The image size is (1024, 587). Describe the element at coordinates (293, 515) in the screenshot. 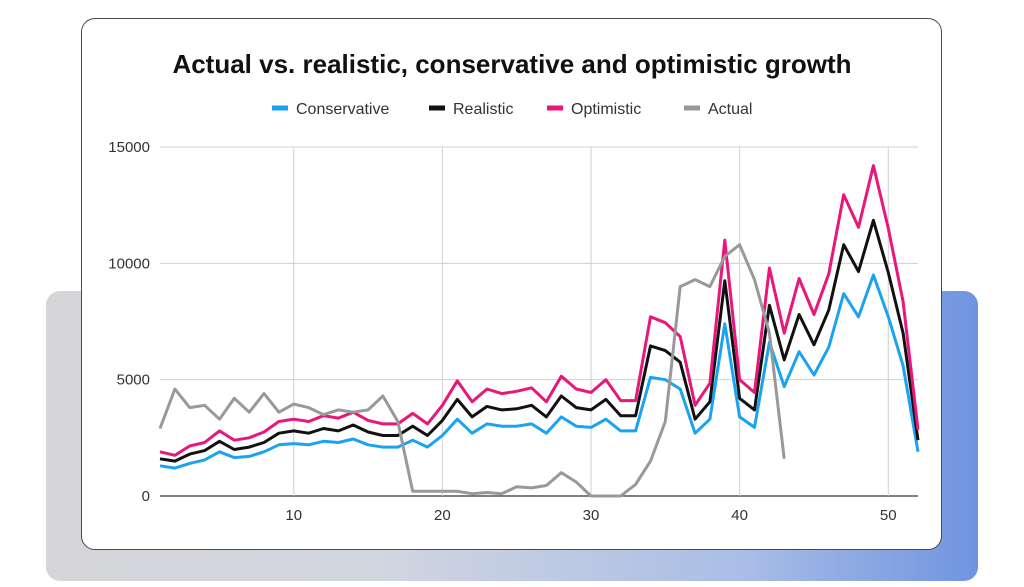

I see `x-tick-label: 10` at that location.